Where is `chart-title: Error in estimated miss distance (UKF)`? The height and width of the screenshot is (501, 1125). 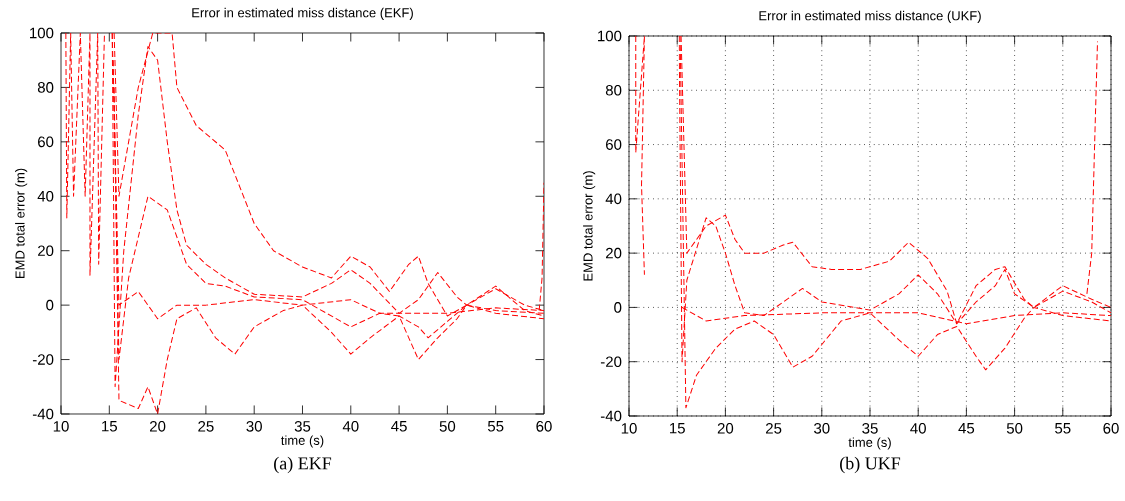
chart-title: Error in estimated miss distance (UKF) is located at coordinates (870, 16).